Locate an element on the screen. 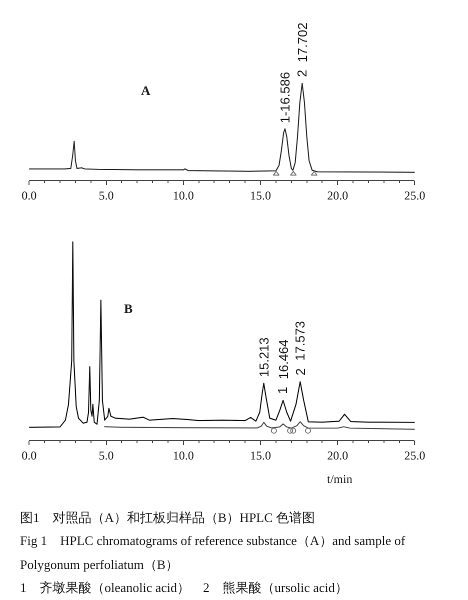  annotation: 17.573 is located at coordinates (300, 340).